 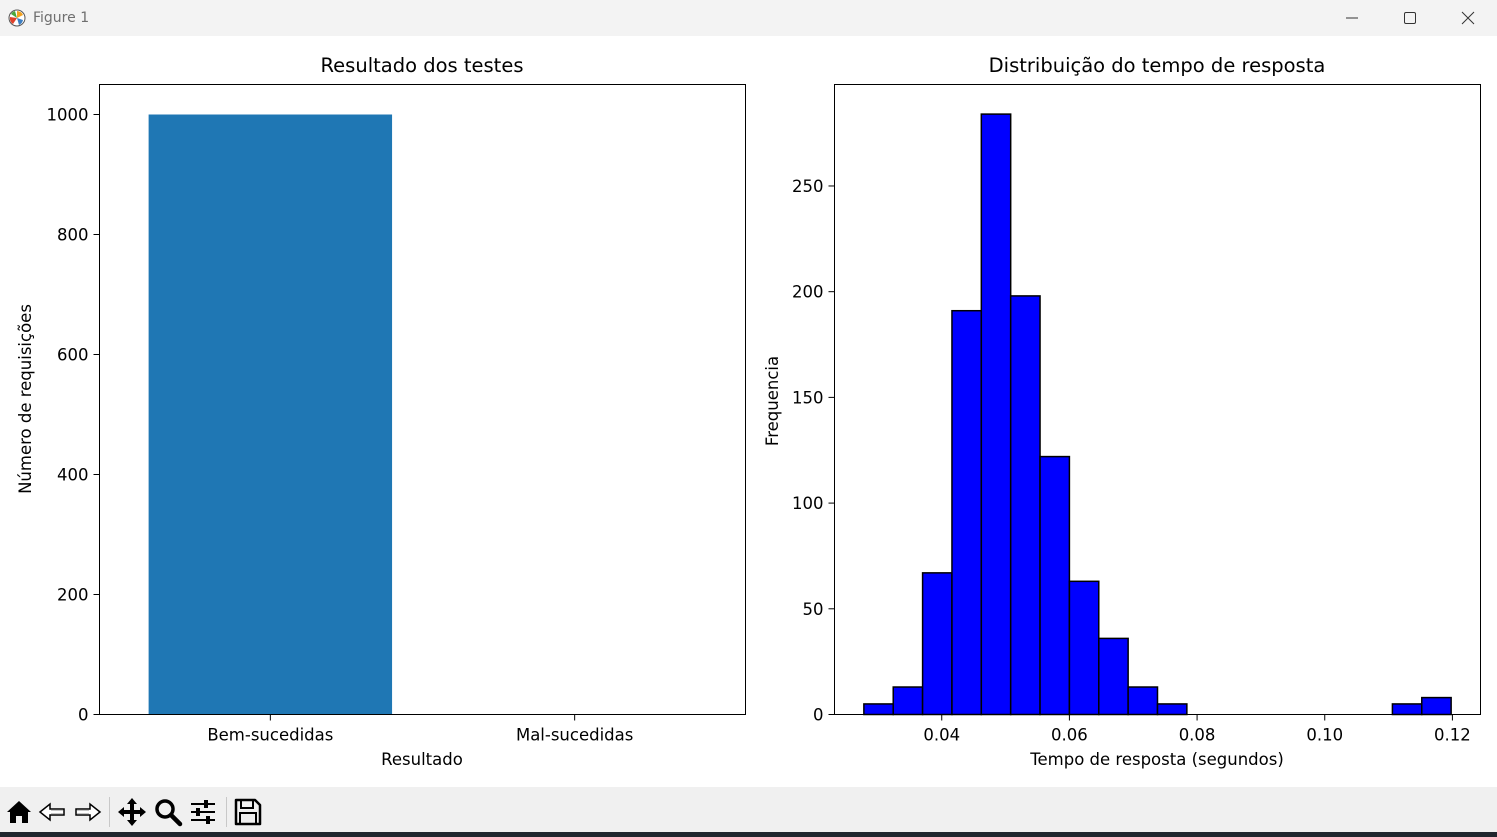 I want to click on y-tick-label: 600, so click(x=73, y=355).